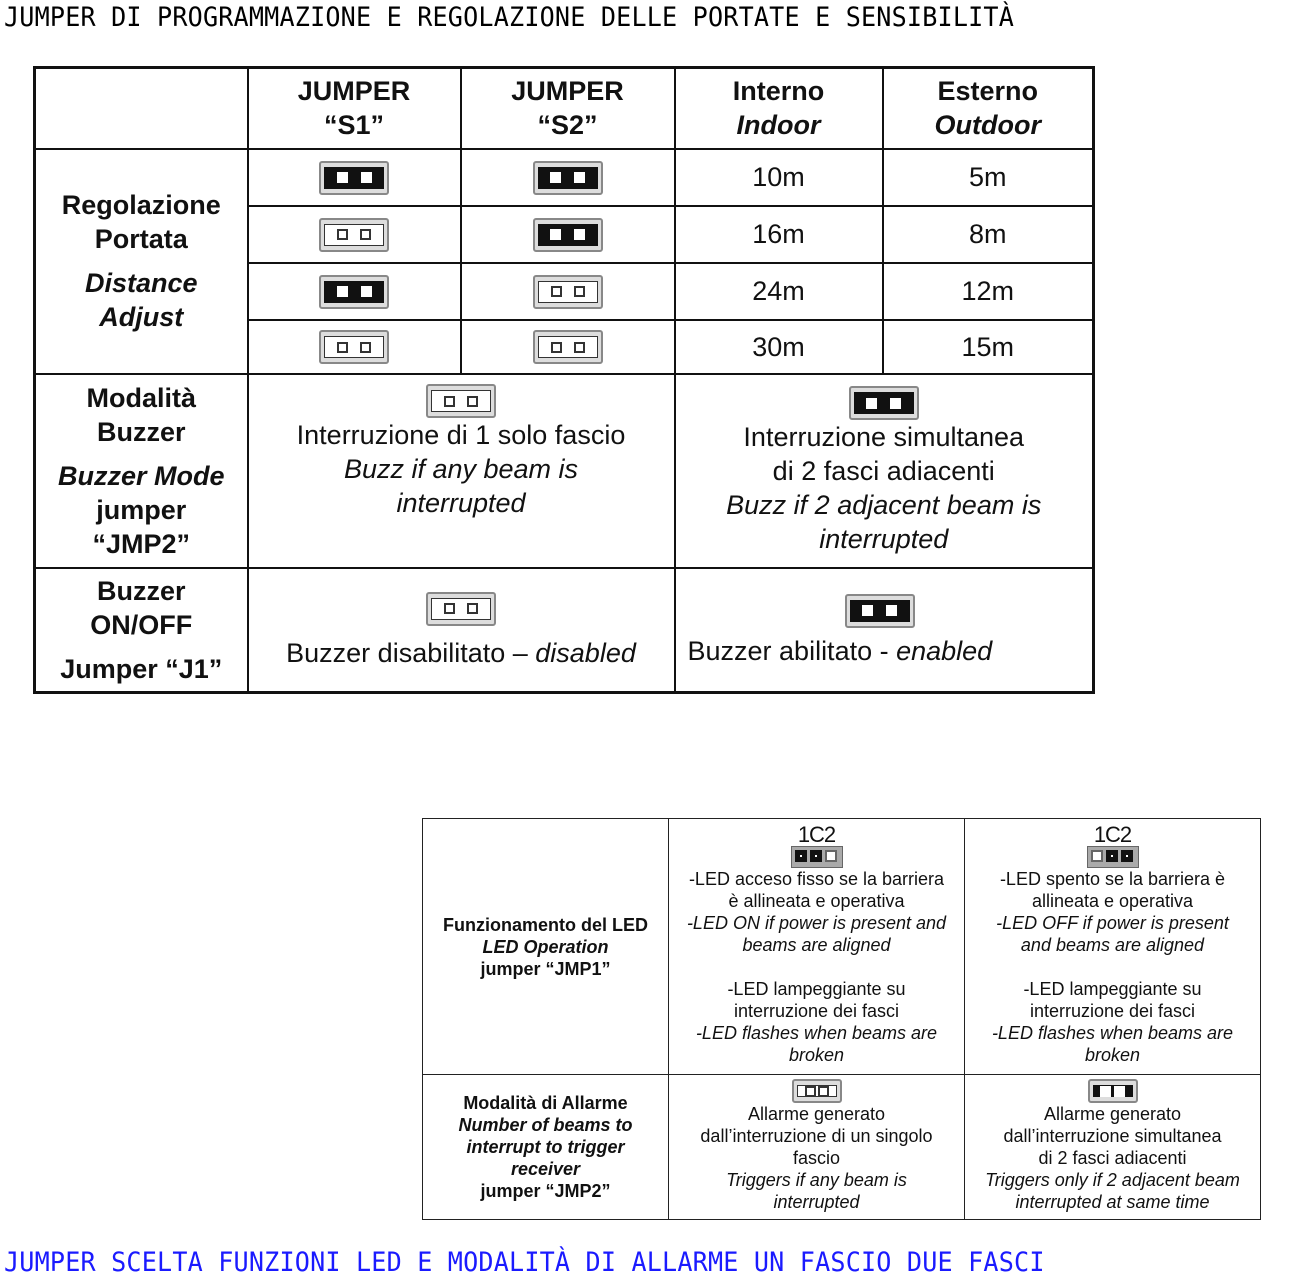 The height and width of the screenshot is (1285, 1293). Describe the element at coordinates (988, 91) in the screenshot. I see `header-text: Esterno` at that location.